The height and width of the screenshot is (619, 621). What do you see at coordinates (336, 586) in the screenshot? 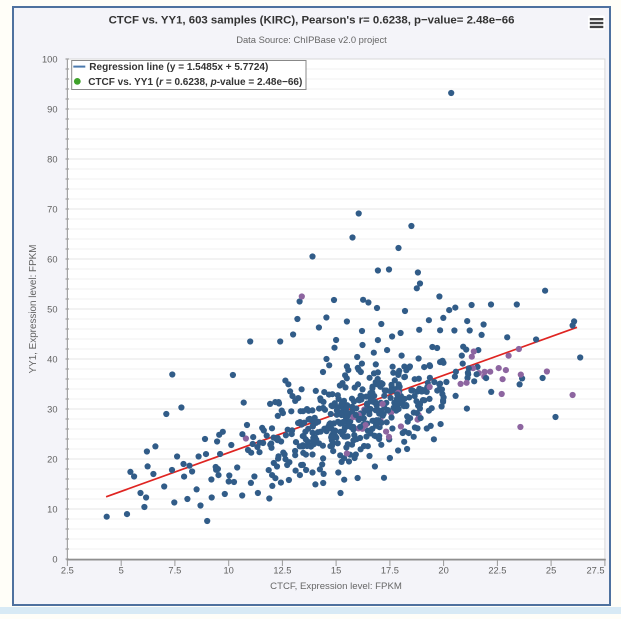
I see `svg-text: CTCF, Expression level: FPKM` at bounding box center [336, 586].